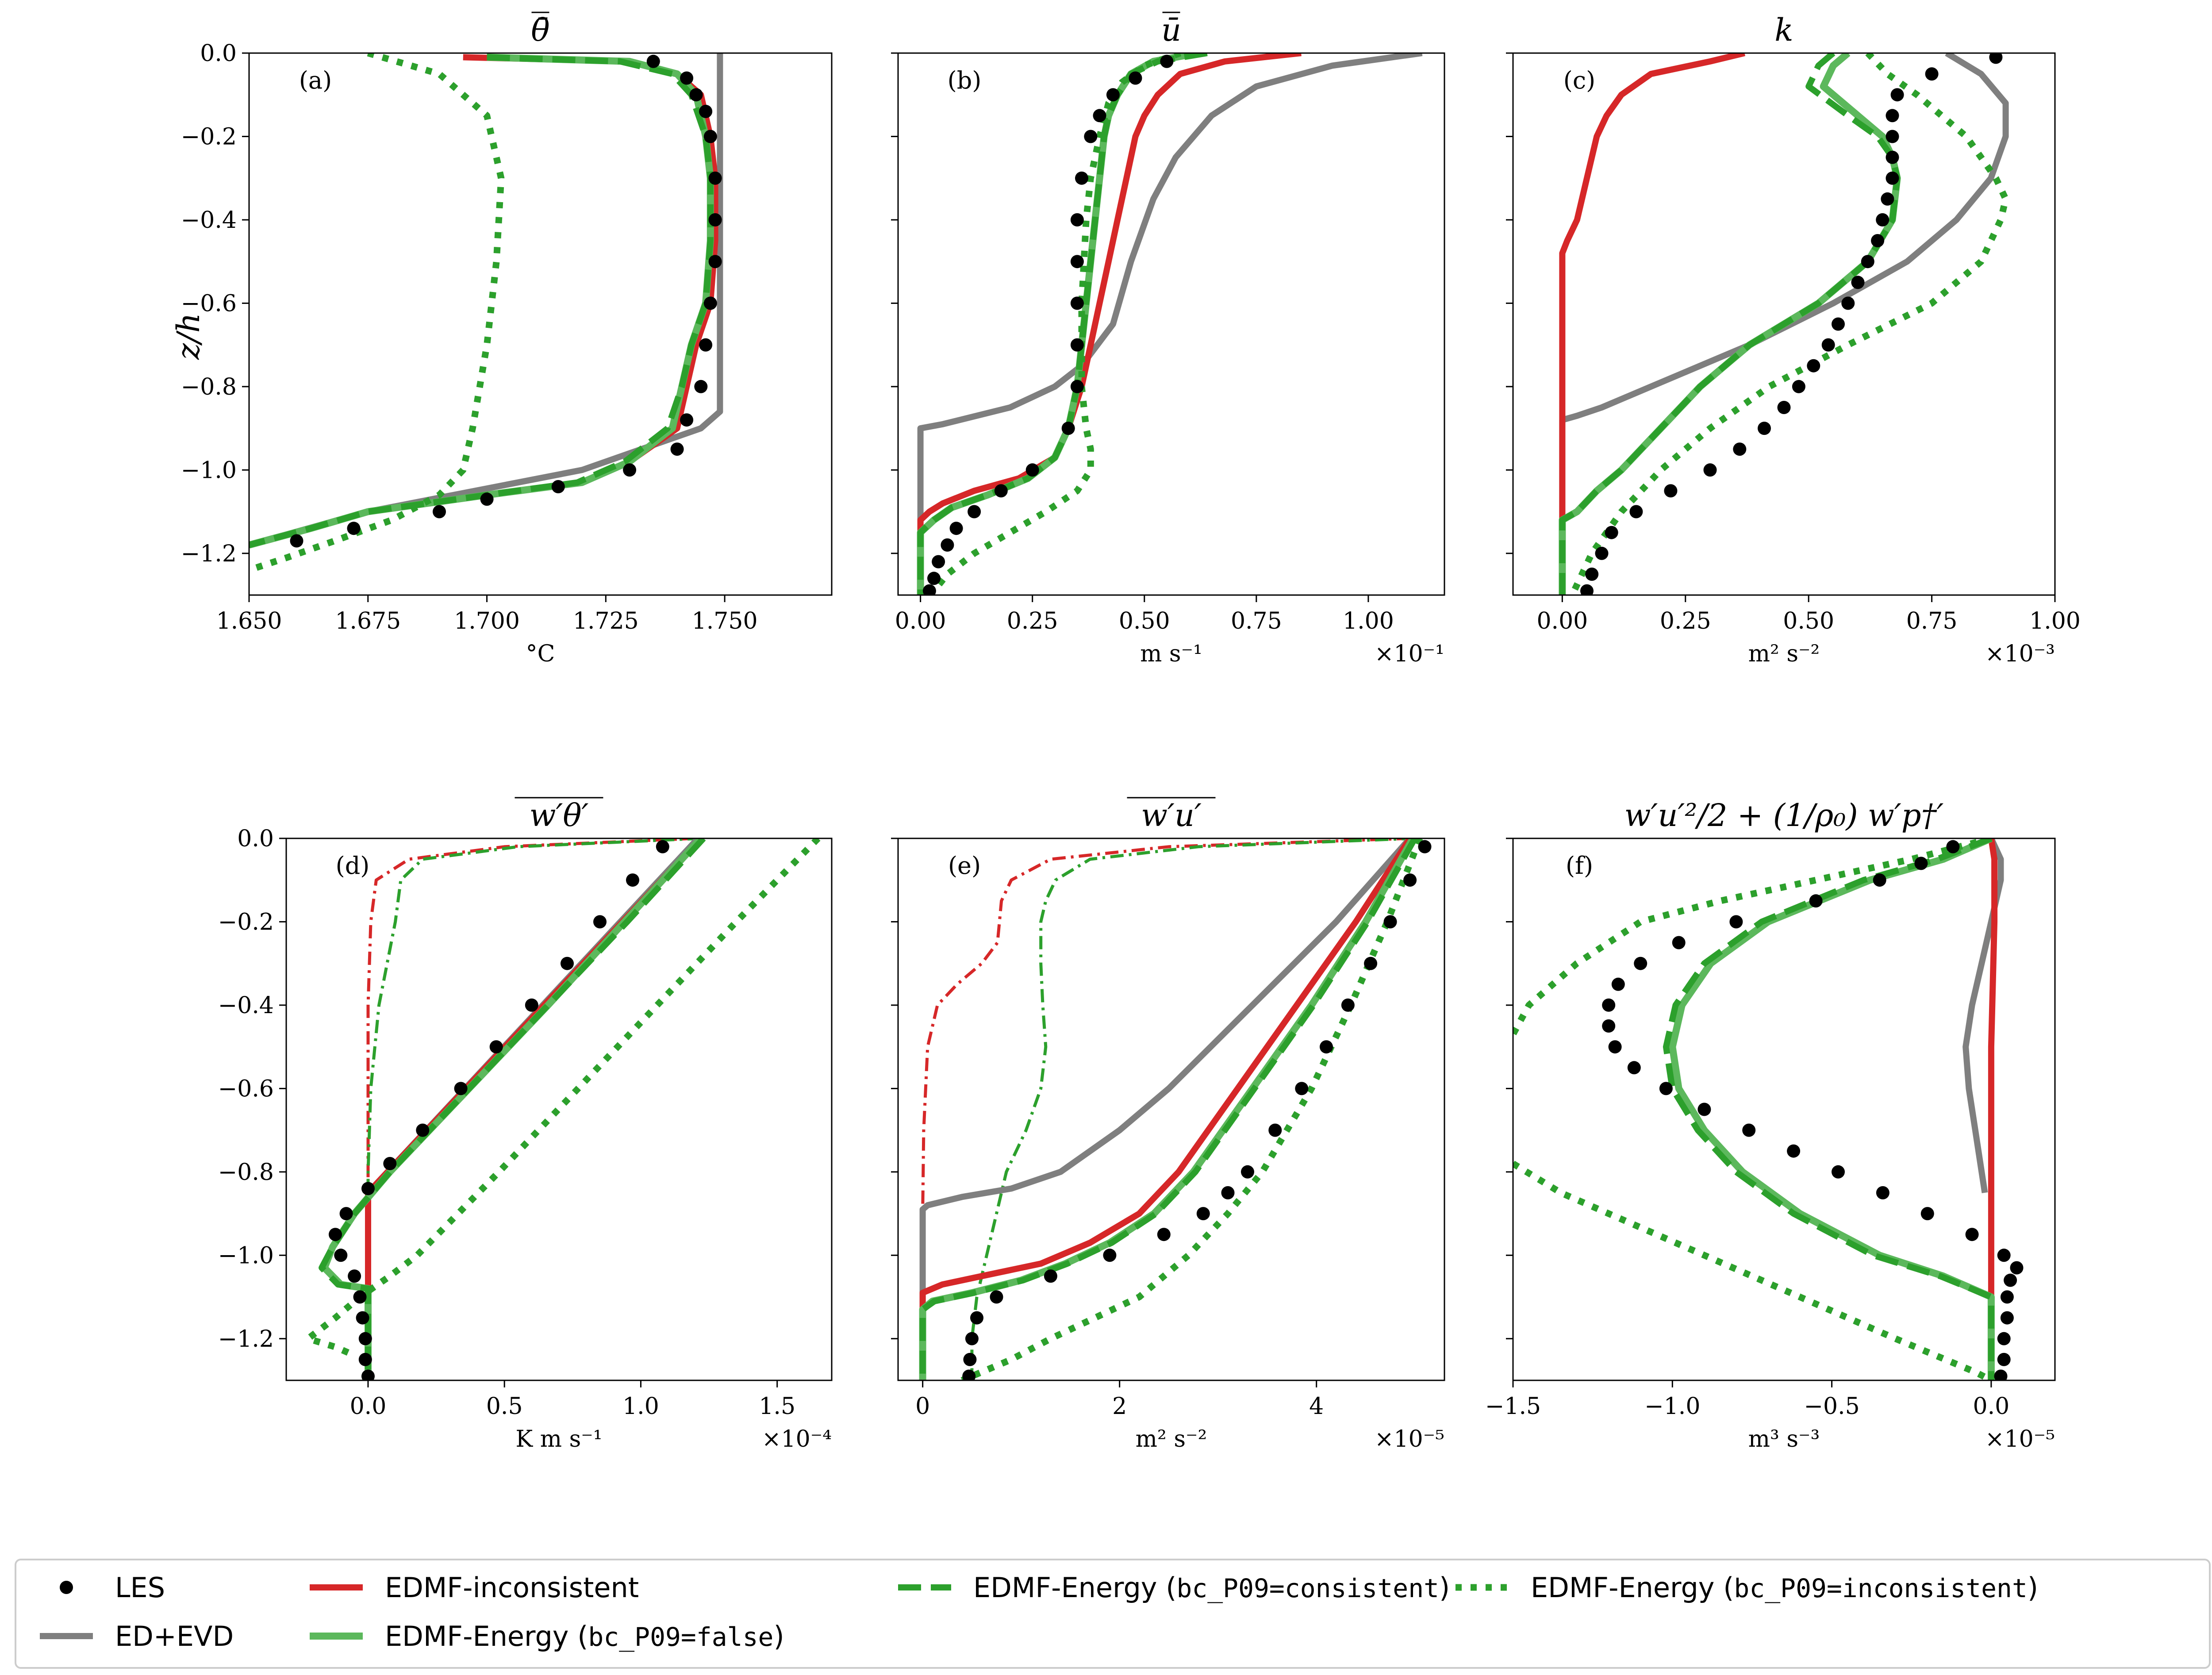 This screenshot has height=1675, width=2212. What do you see at coordinates (1113, 1614) in the screenshot?
I see `legend-frame` at bounding box center [1113, 1614].